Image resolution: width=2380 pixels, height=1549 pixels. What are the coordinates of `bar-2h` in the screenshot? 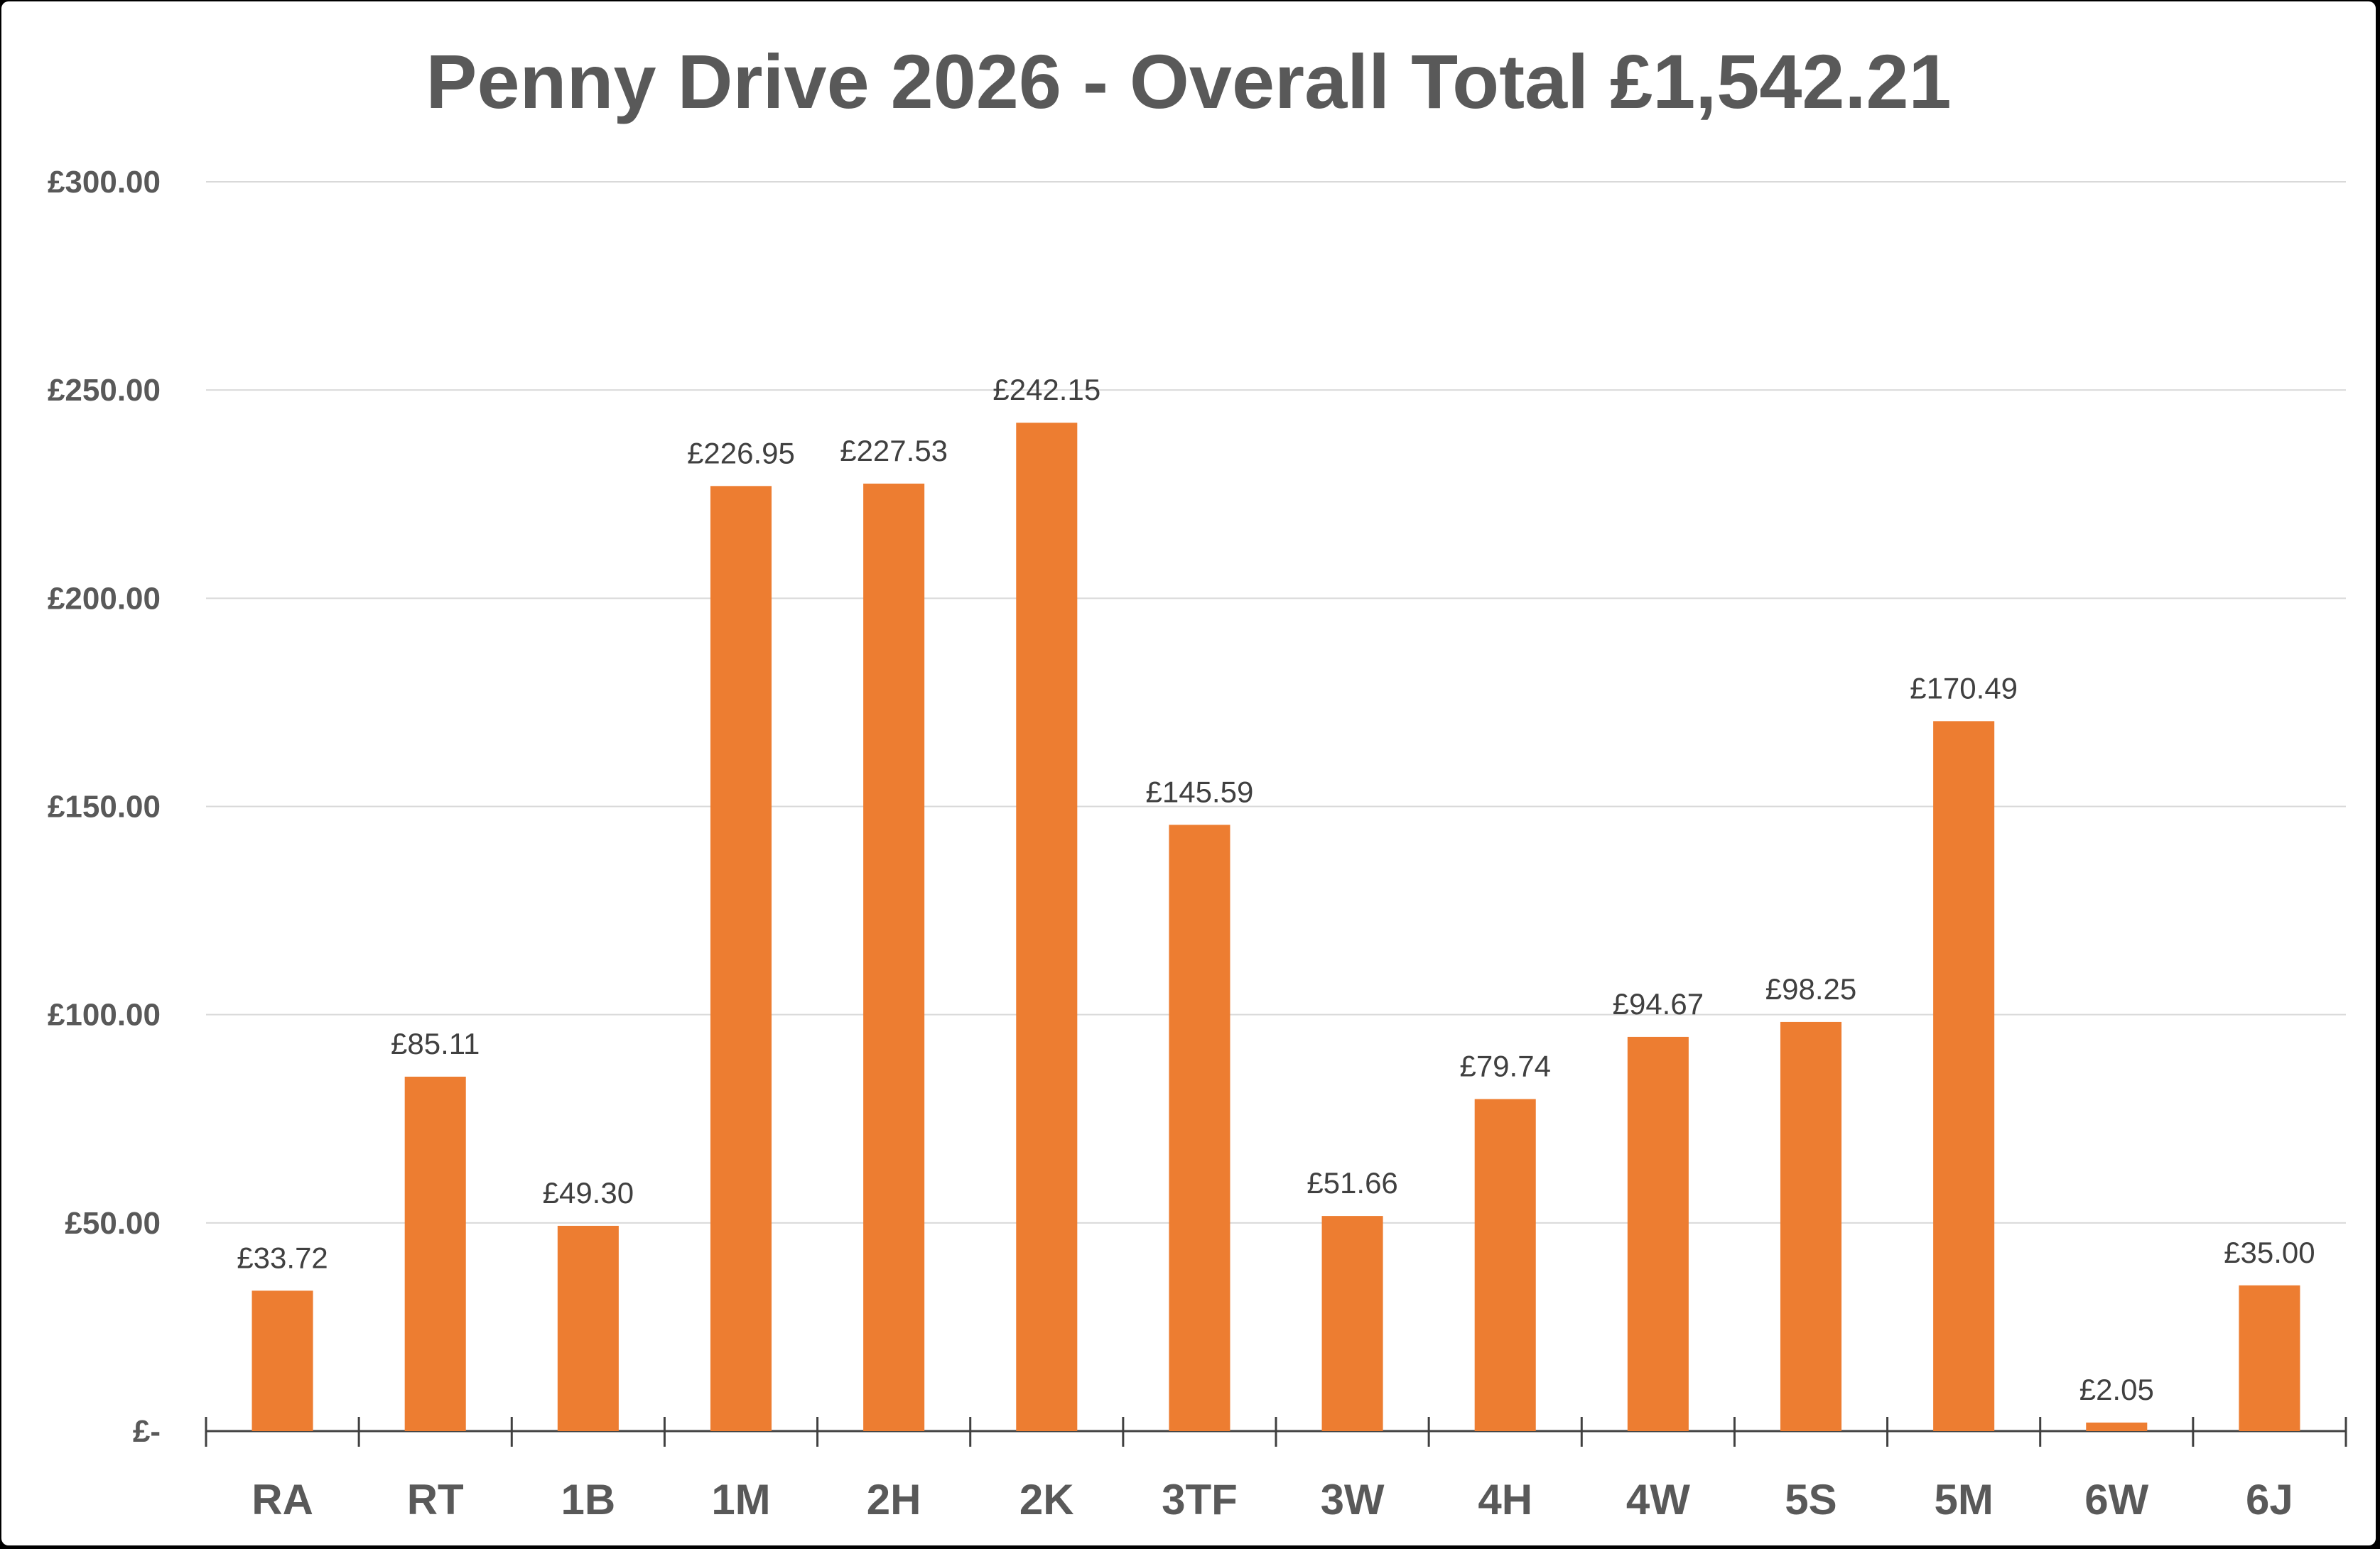 It's located at (894, 957).